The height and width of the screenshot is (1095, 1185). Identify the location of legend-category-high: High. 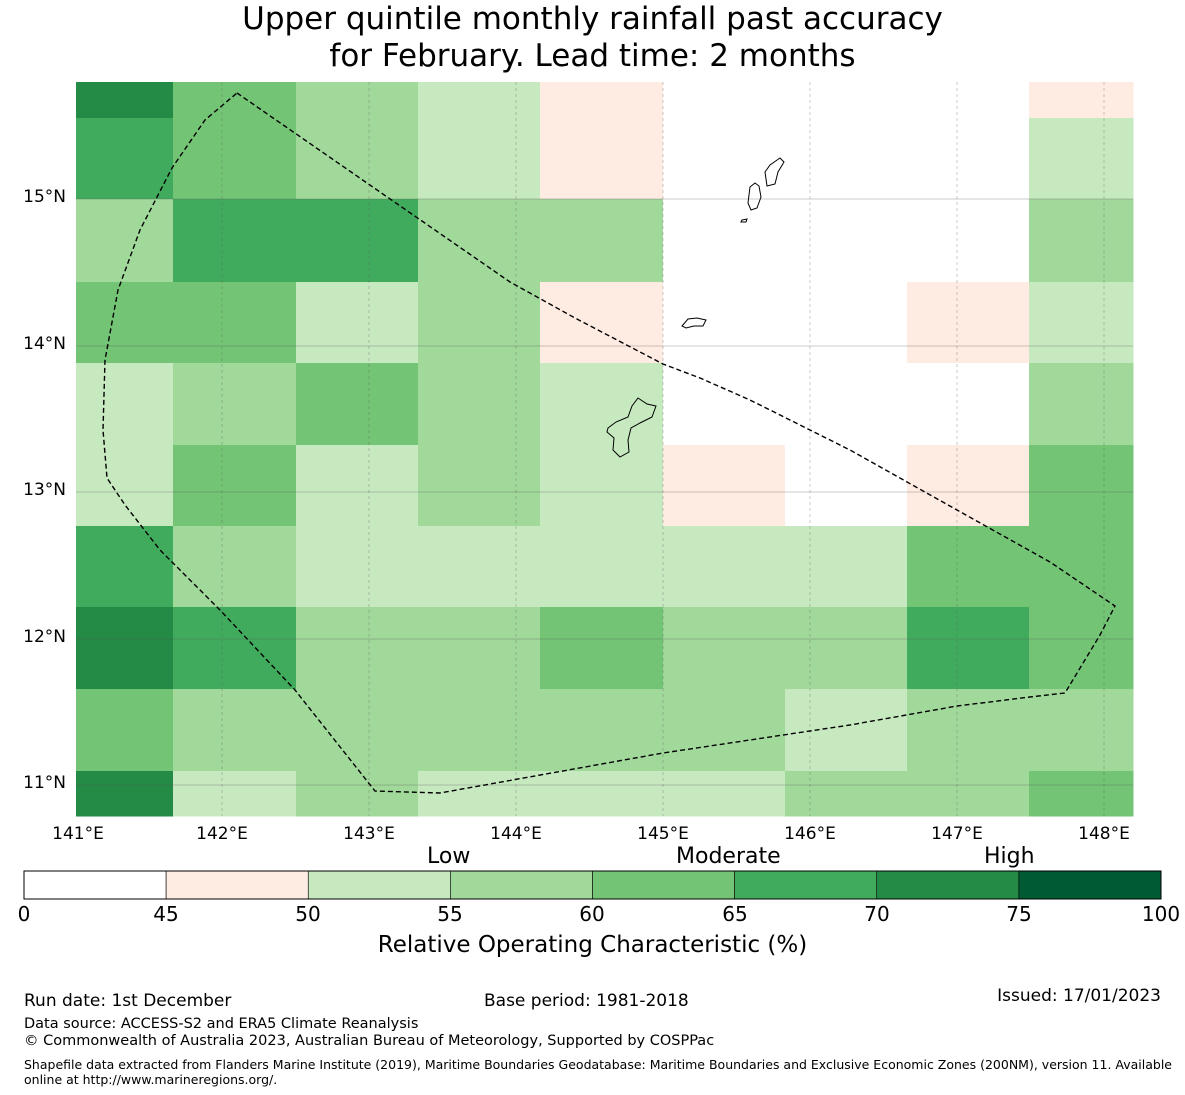
(1009, 856).